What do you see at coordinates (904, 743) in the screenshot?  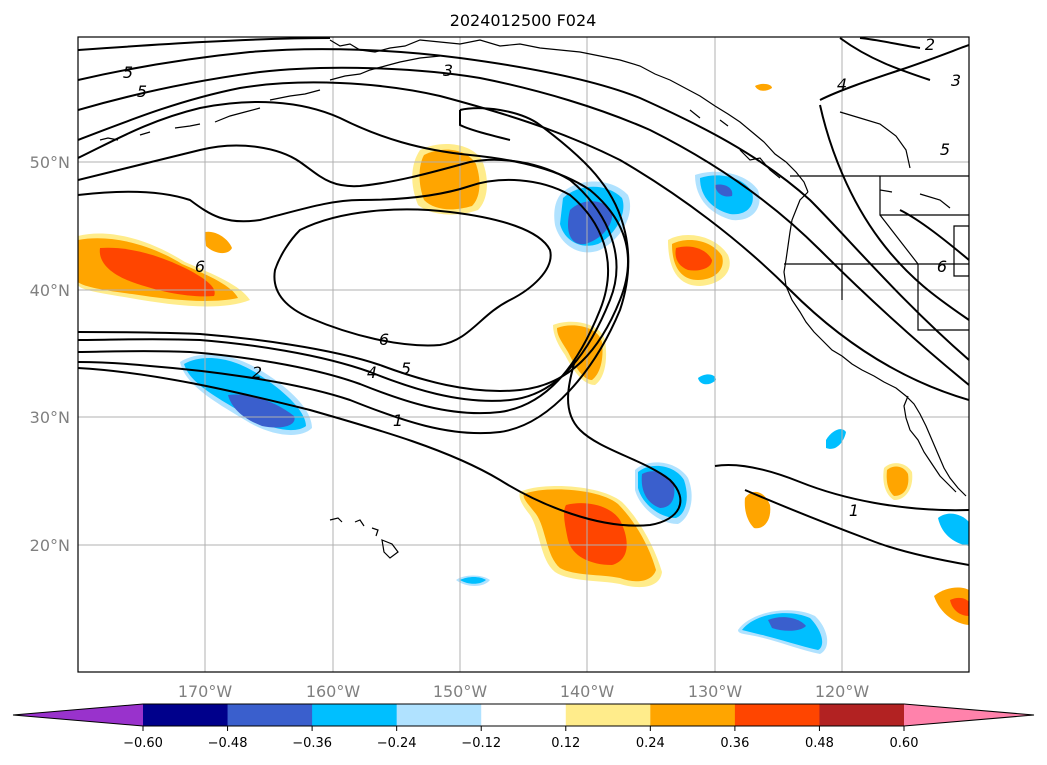 I see `colorbar-tick-label: 0.60` at bounding box center [904, 743].